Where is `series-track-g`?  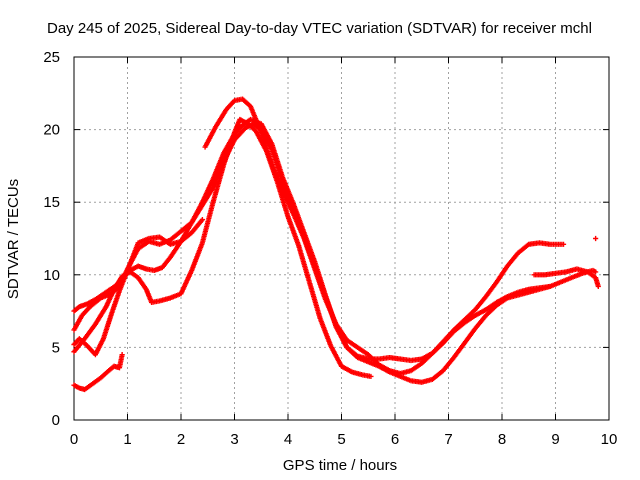
series-track-g is located at coordinates (566, 278).